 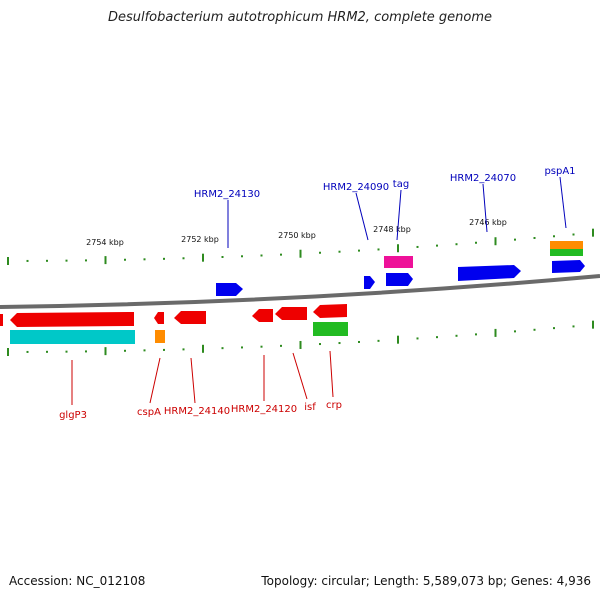 What do you see at coordinates (73, 415) in the screenshot?
I see `gene-label-glgp3: glgP3` at bounding box center [73, 415].